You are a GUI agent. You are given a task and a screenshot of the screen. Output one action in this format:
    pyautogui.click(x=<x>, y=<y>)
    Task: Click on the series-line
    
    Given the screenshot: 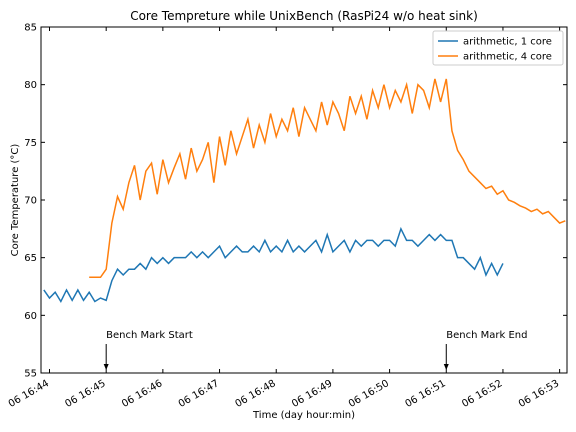 What is the action you would take?
    pyautogui.click(x=273, y=265)
    